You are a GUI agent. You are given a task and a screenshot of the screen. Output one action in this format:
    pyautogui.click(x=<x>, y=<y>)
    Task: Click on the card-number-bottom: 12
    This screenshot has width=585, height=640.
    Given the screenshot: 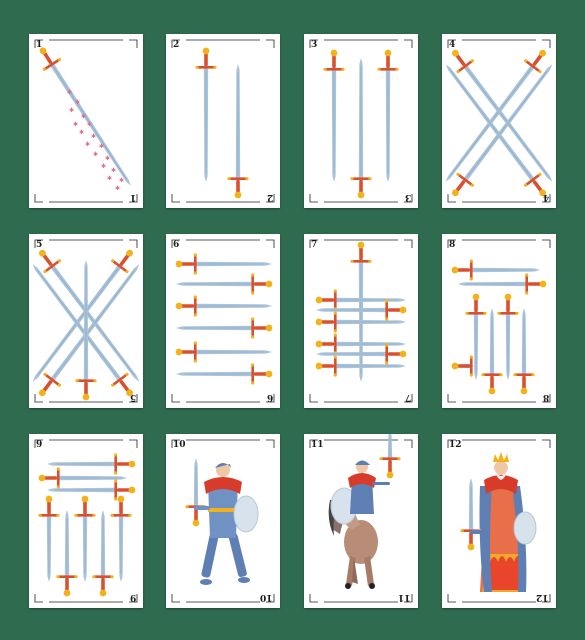 What is the action you would take?
    pyautogui.click(x=542, y=597)
    